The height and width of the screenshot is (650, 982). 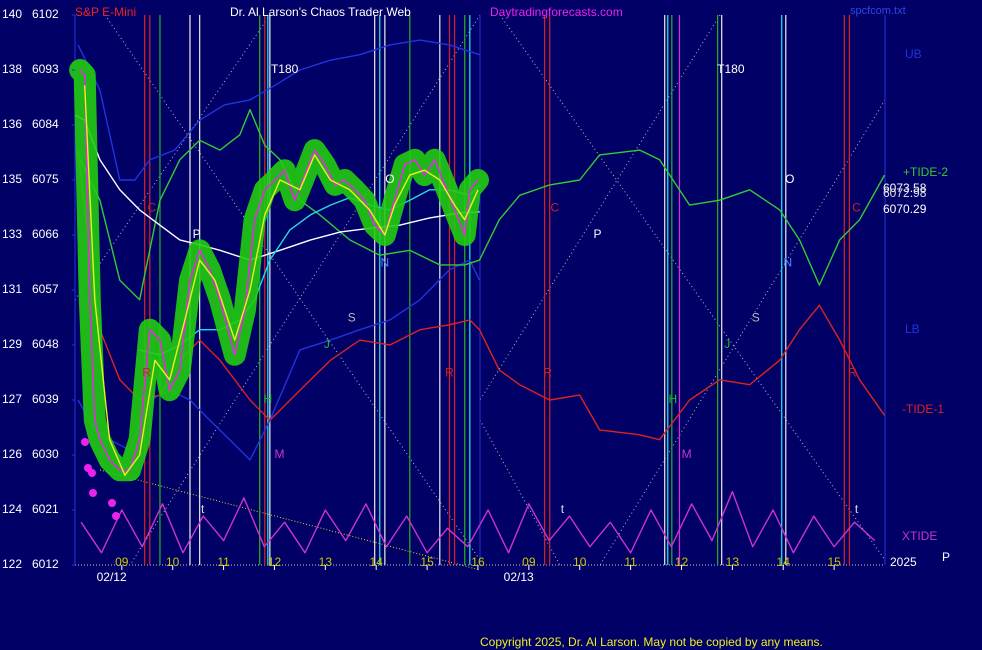 I want to click on trendline, so click(x=290, y=520).